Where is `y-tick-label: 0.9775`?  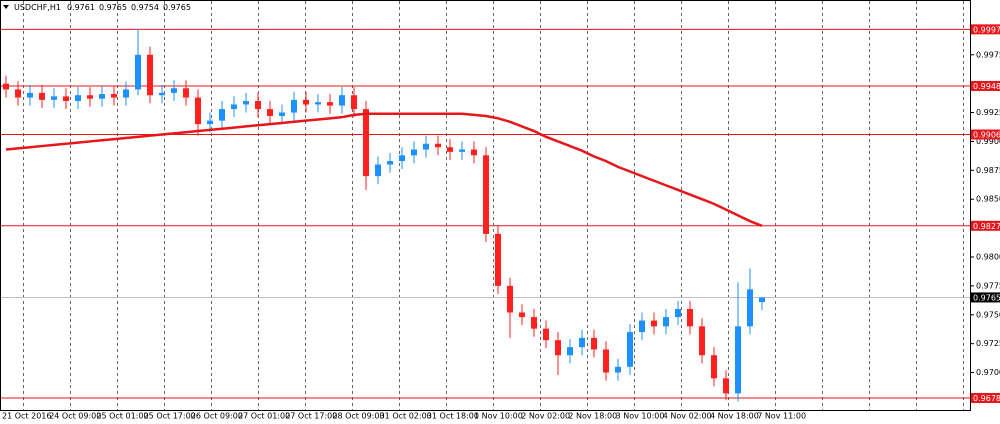
y-tick-label: 0.9775 is located at coordinates (988, 285).